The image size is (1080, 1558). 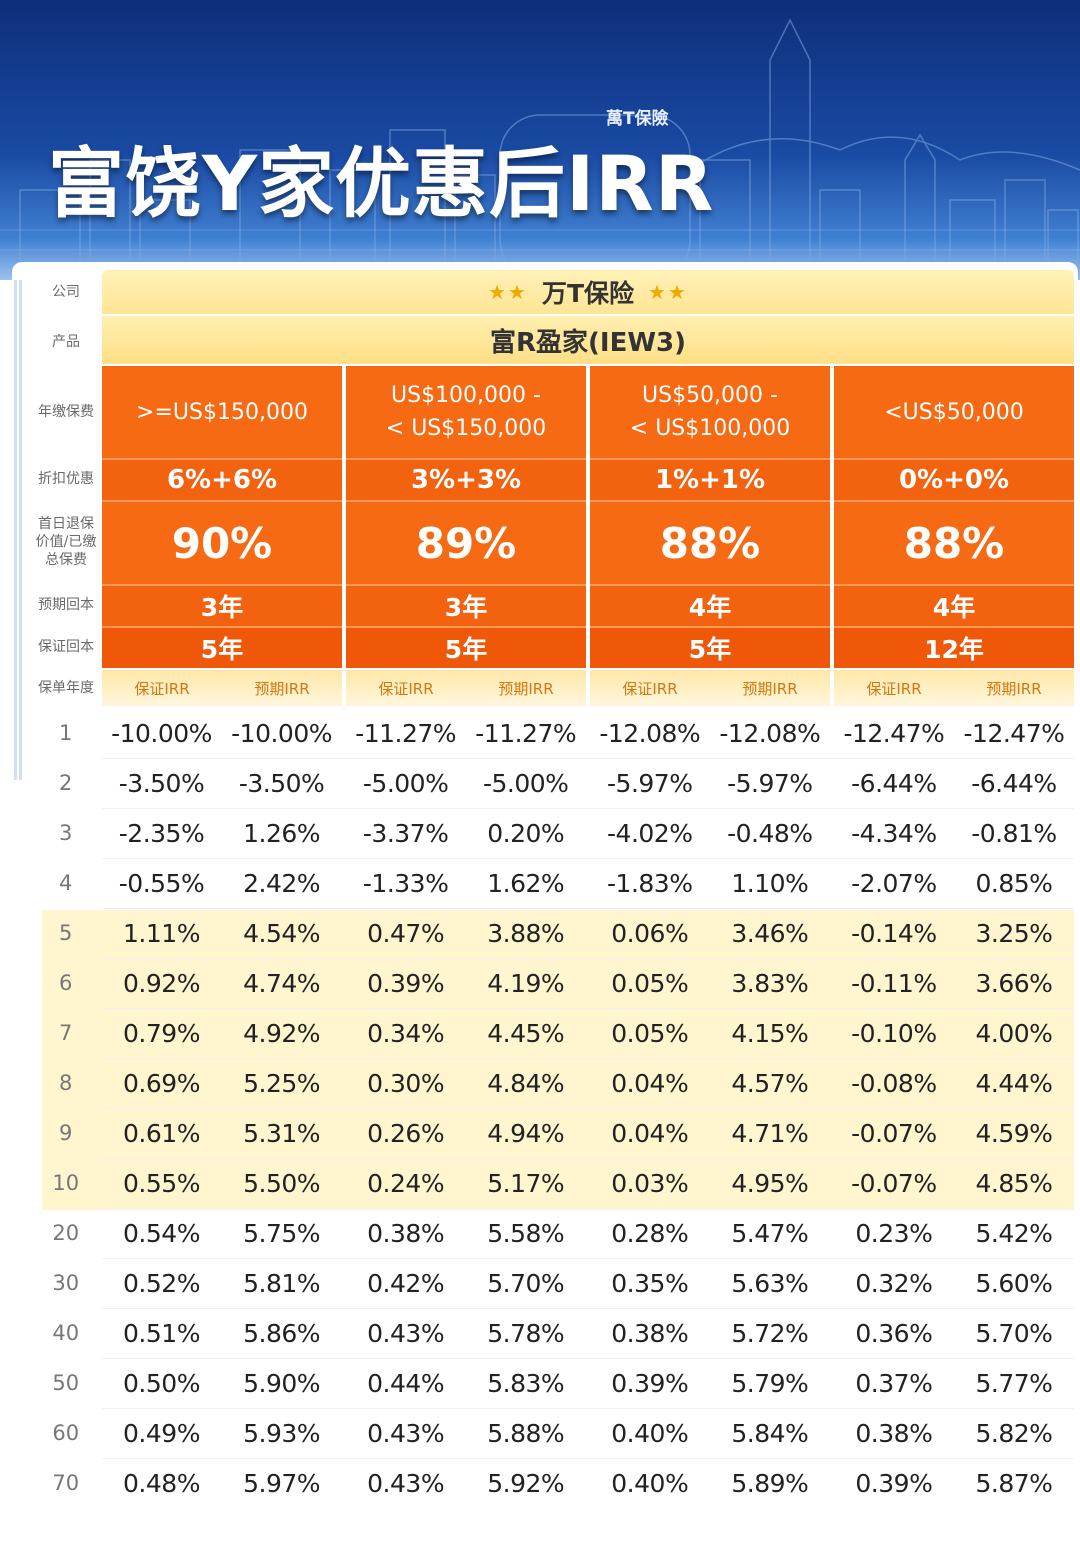 What do you see at coordinates (66, 983) in the screenshot?
I see `policy-year-cell: 6` at bounding box center [66, 983].